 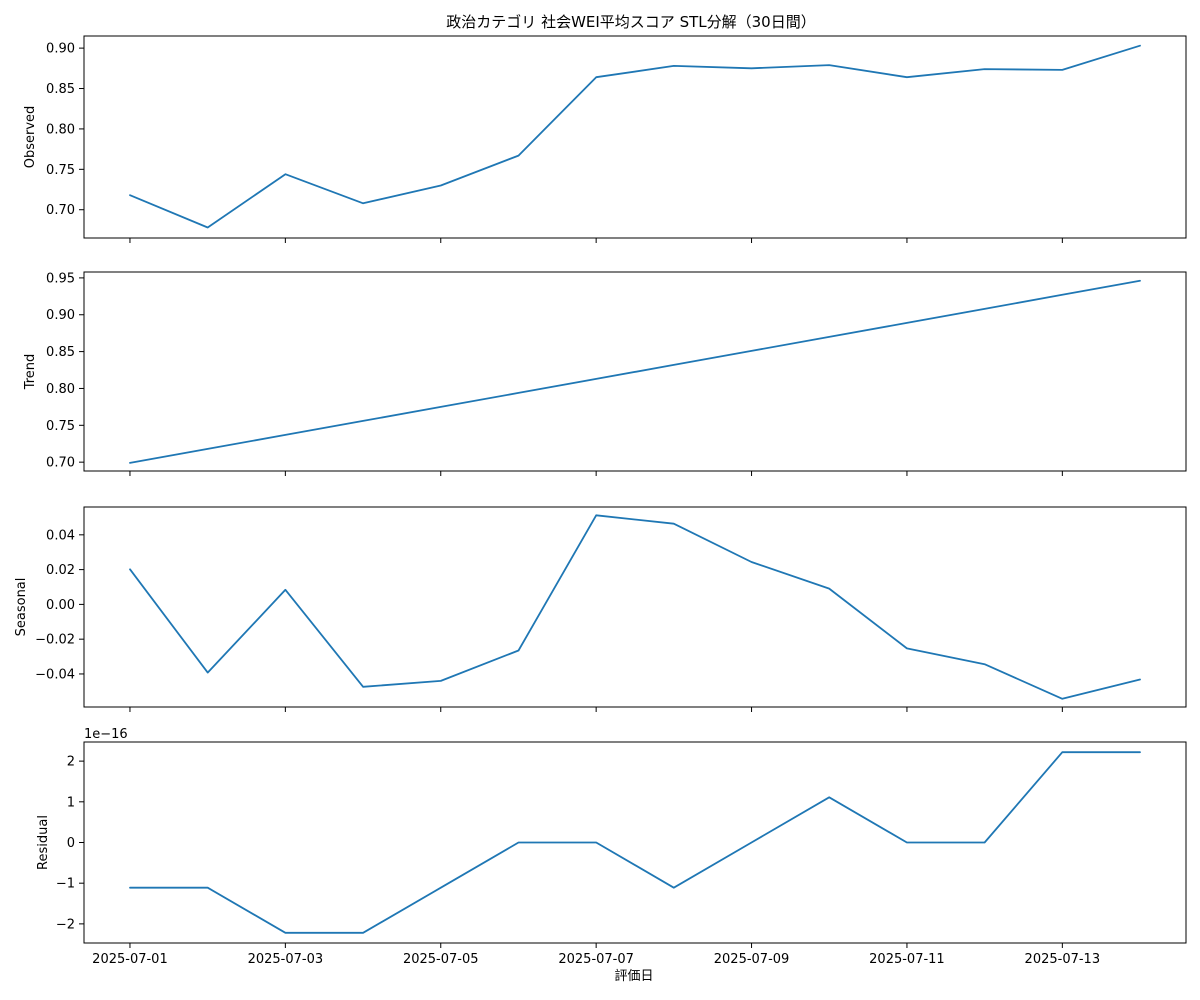 I want to click on x-tick-label: 2025-07-03, so click(x=286, y=959).